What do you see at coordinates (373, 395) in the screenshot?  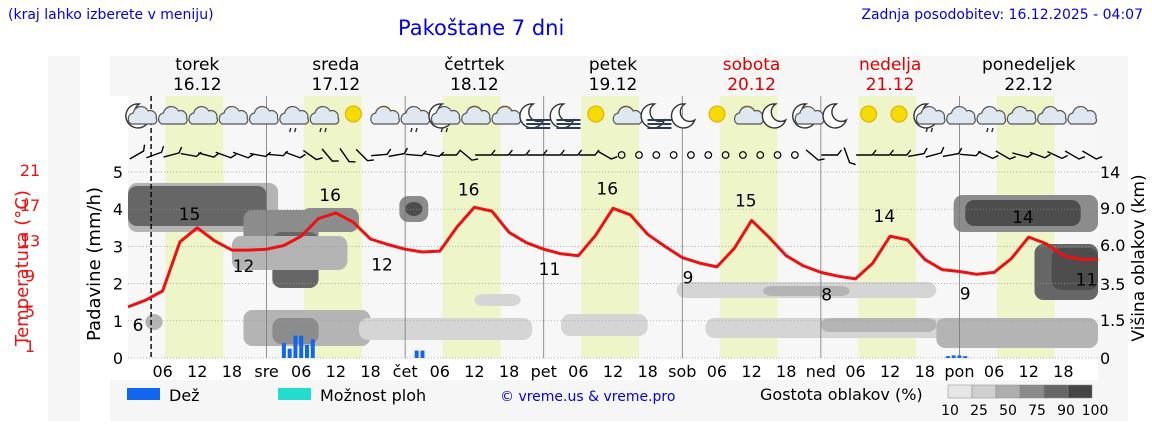 I see `legend-showers-label: Možnost ploh` at bounding box center [373, 395].